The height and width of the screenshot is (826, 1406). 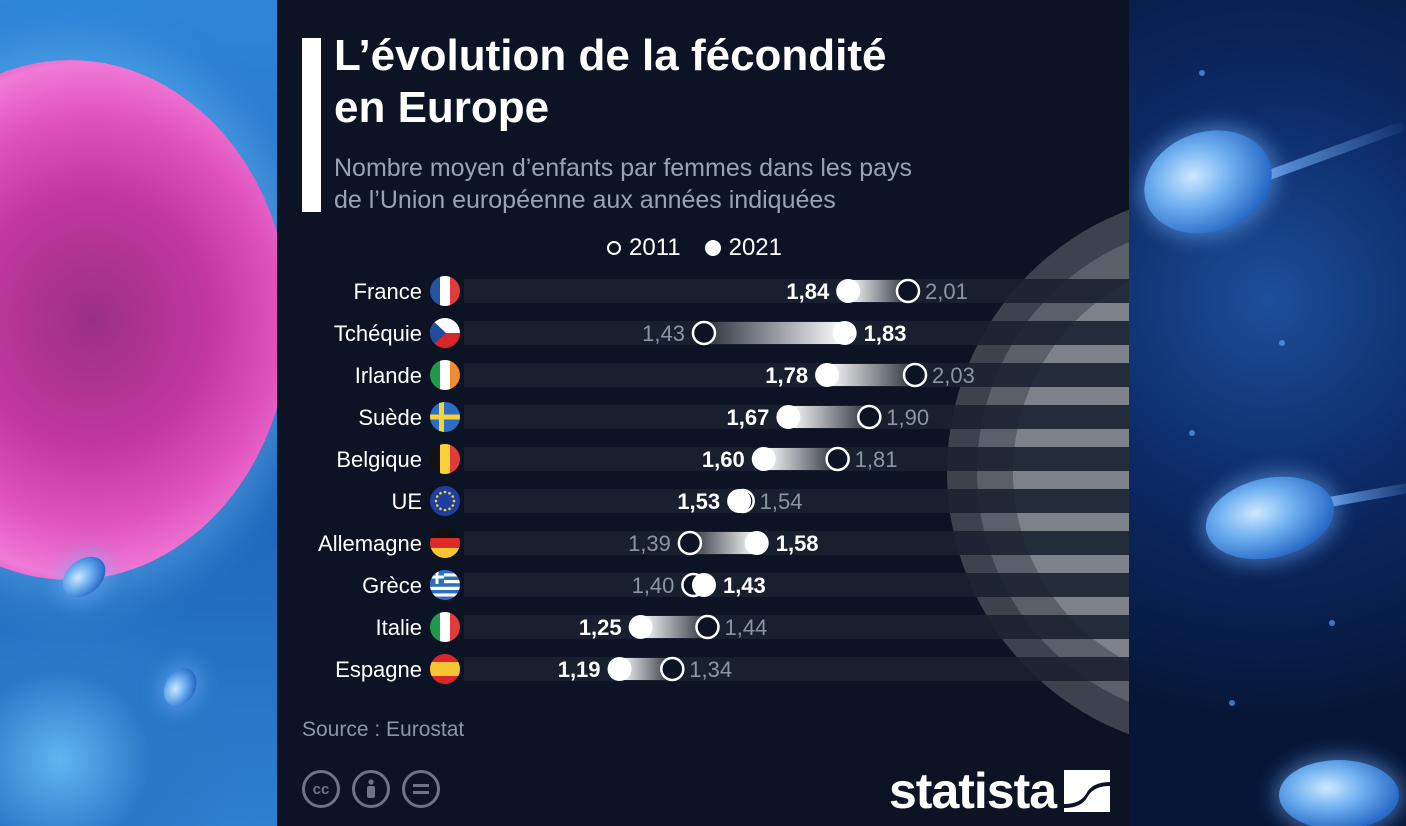 What do you see at coordinates (781, 501) in the screenshot?
I see `value-label-2011: 1,54` at bounding box center [781, 501].